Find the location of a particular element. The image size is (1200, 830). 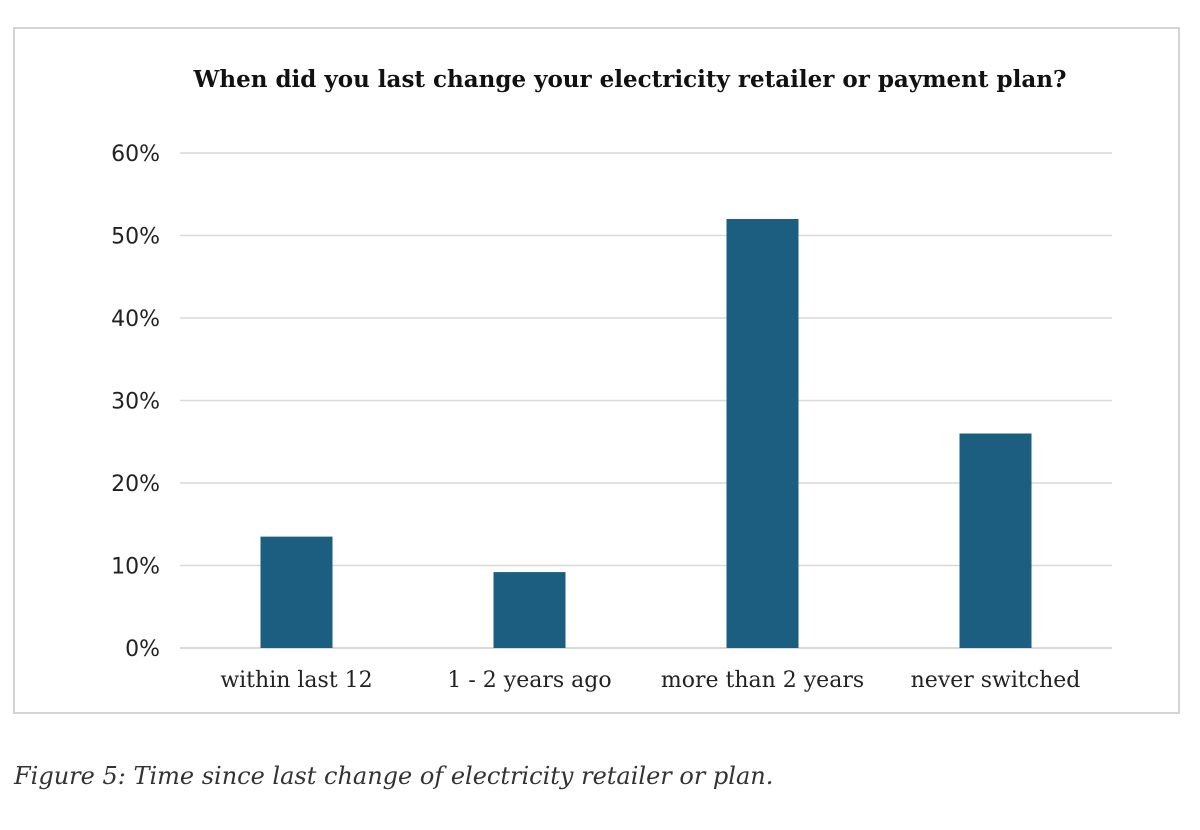

x-category-label: 1 - 2 years ago is located at coordinates (529, 680).